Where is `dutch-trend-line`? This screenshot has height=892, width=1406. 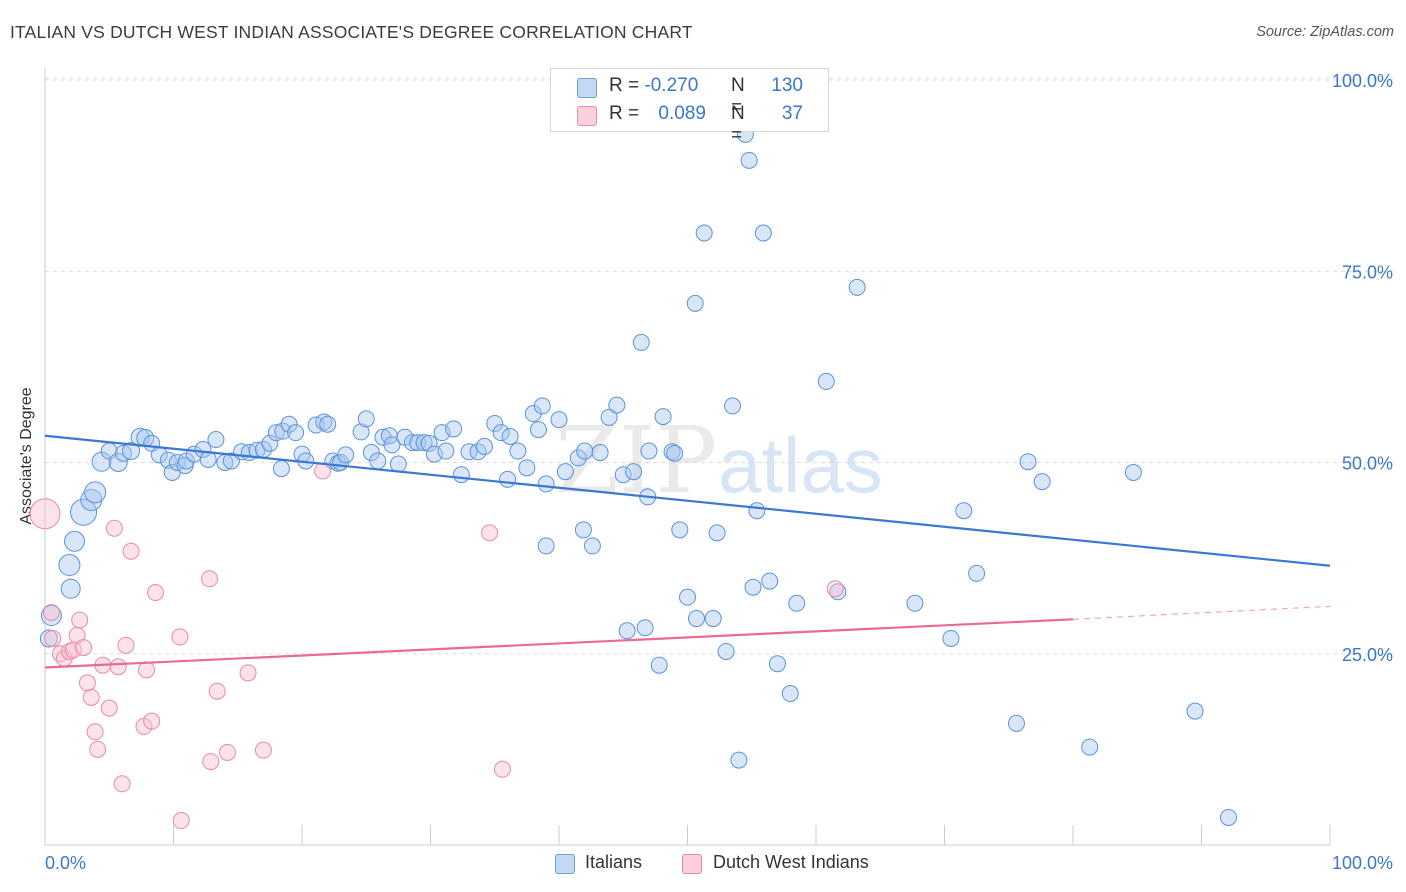 dutch-trend-line is located at coordinates (559, 643).